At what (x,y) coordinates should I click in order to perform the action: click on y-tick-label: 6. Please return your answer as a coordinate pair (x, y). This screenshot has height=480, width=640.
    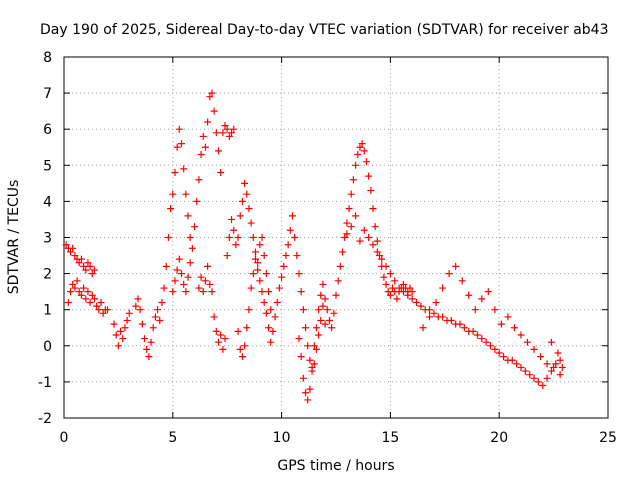
    Looking at the image, I should click on (47, 130).